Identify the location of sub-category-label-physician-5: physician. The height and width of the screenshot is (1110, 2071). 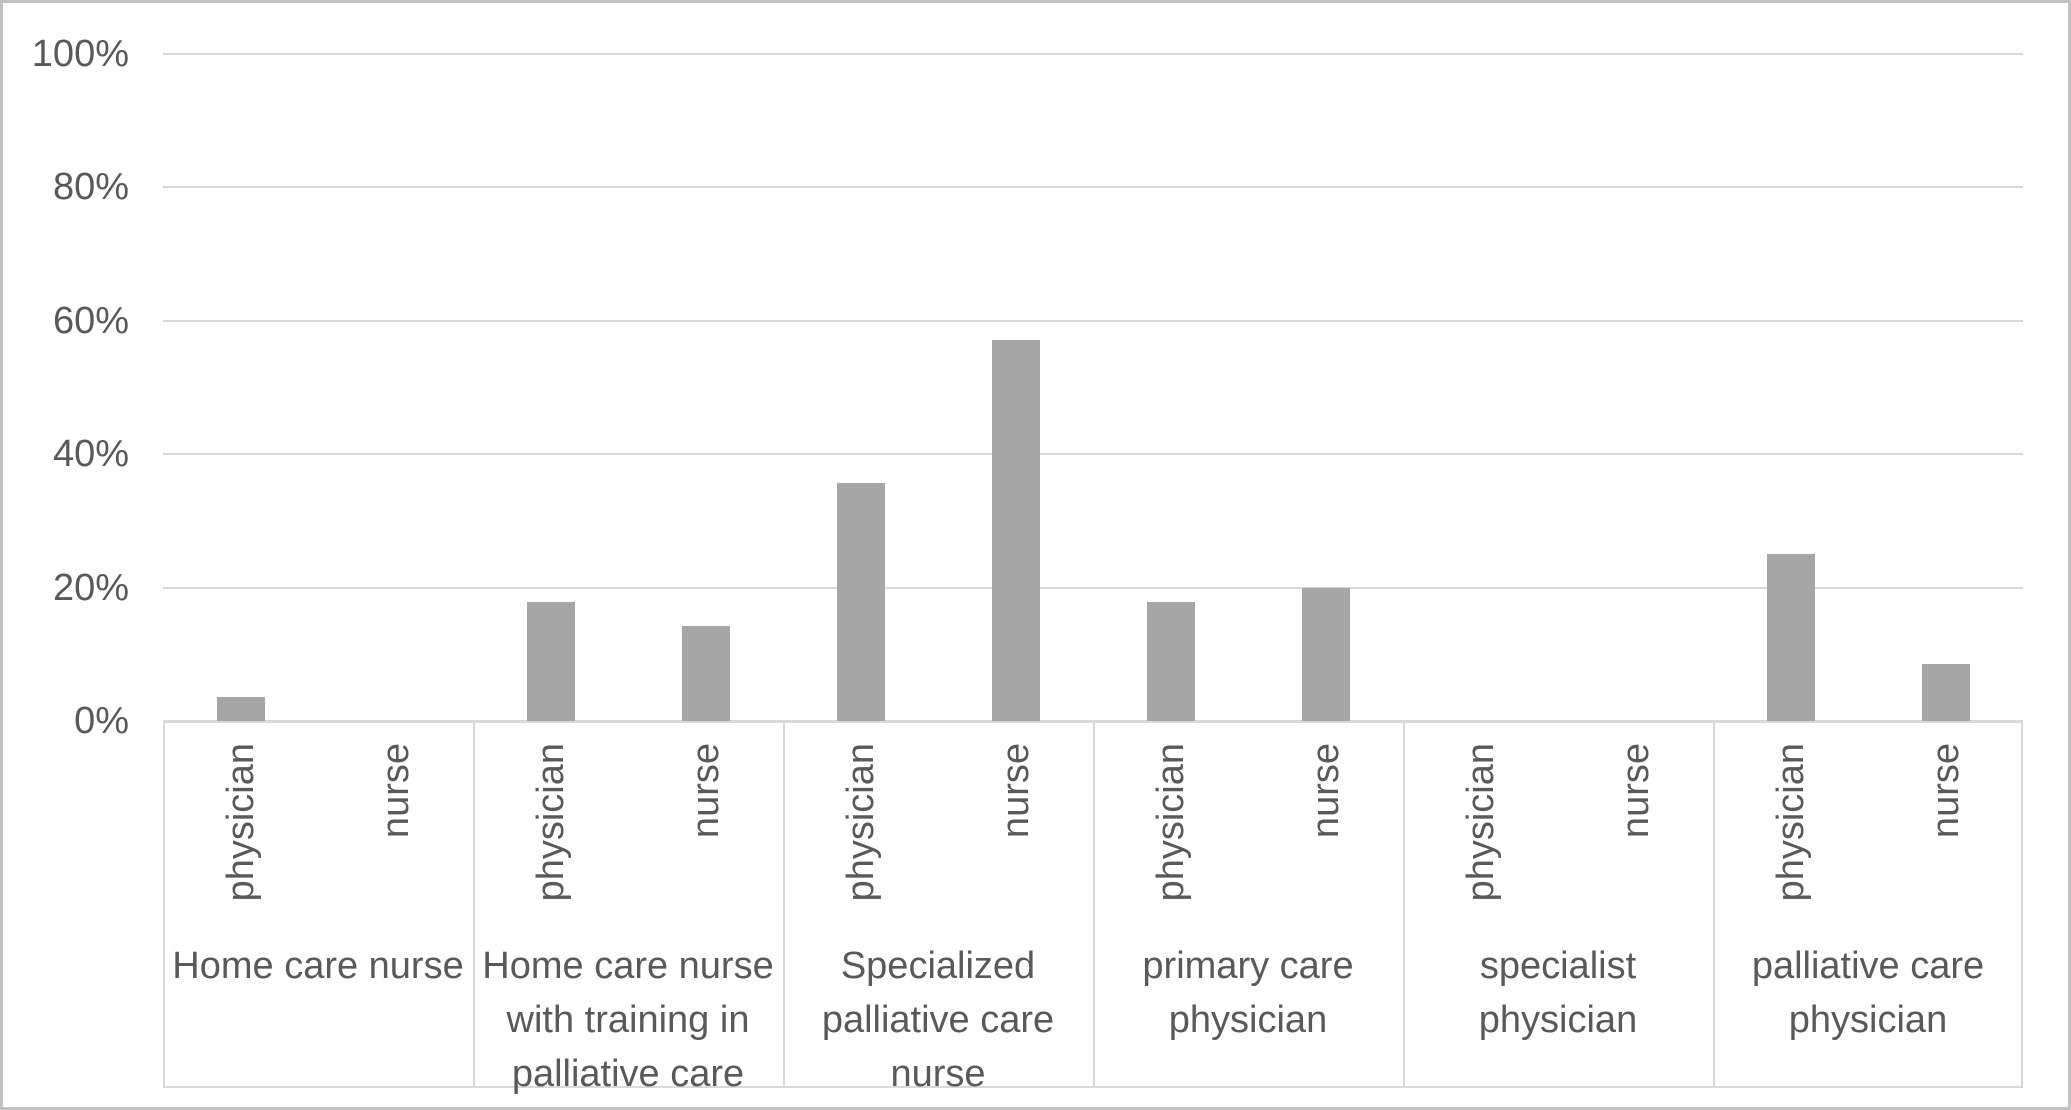
(1480, 822).